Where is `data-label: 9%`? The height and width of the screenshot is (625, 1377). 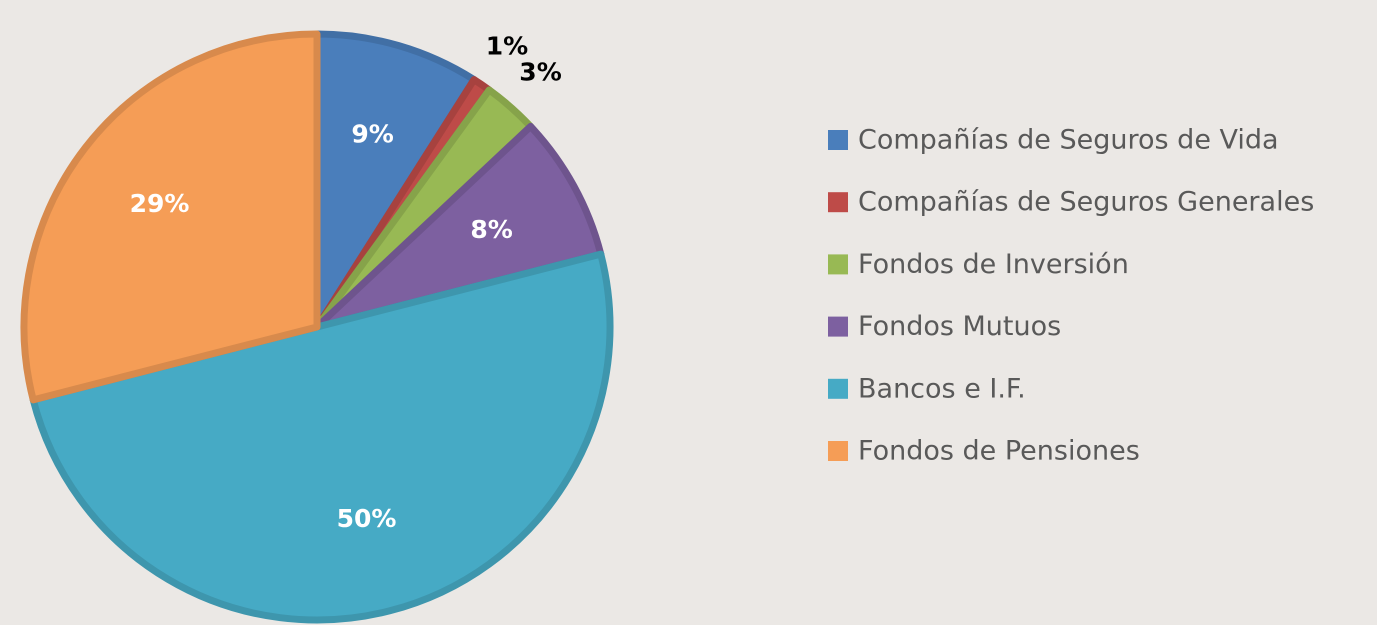
data-label: 9% is located at coordinates (372, 134).